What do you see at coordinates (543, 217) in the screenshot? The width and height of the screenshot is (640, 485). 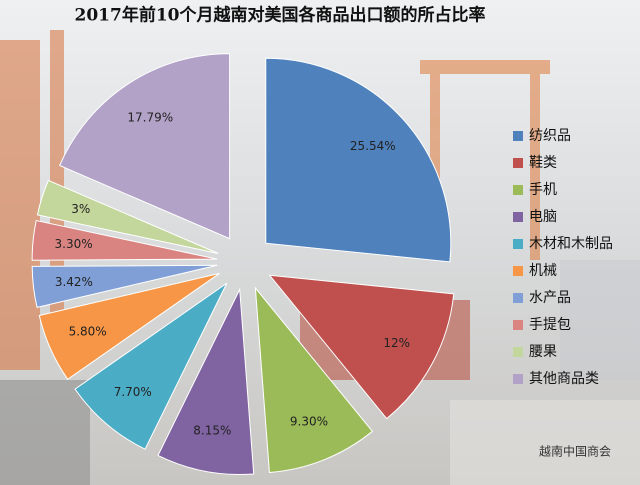 I see `legend-label: 电脑` at bounding box center [543, 217].